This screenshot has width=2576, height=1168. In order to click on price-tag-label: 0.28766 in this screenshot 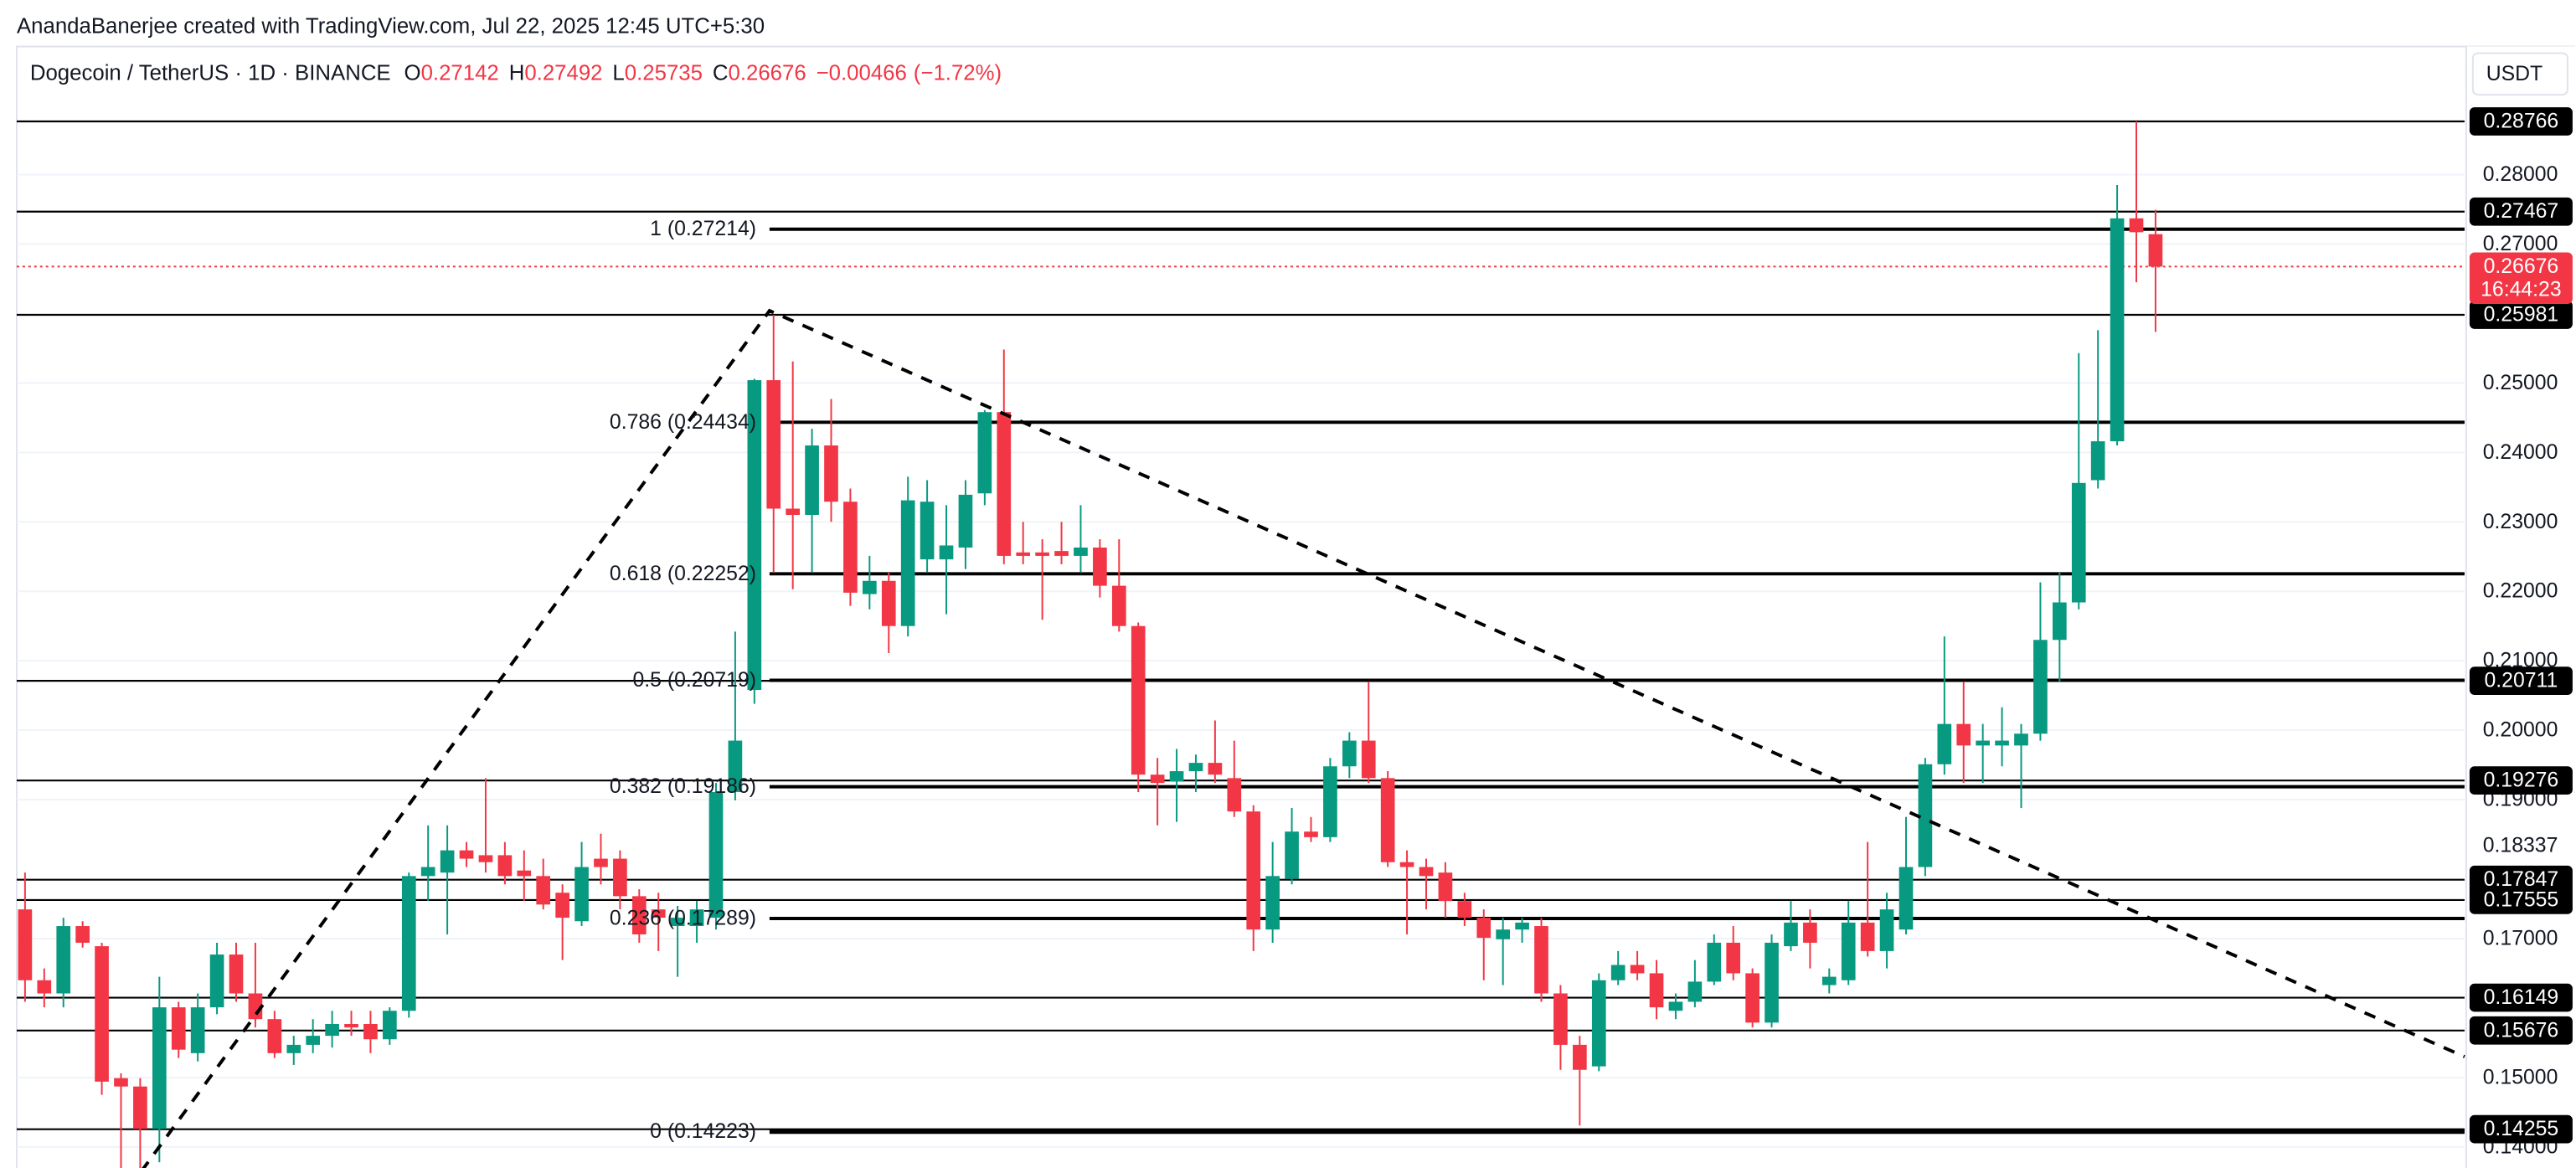, I will do `click(2521, 121)`.